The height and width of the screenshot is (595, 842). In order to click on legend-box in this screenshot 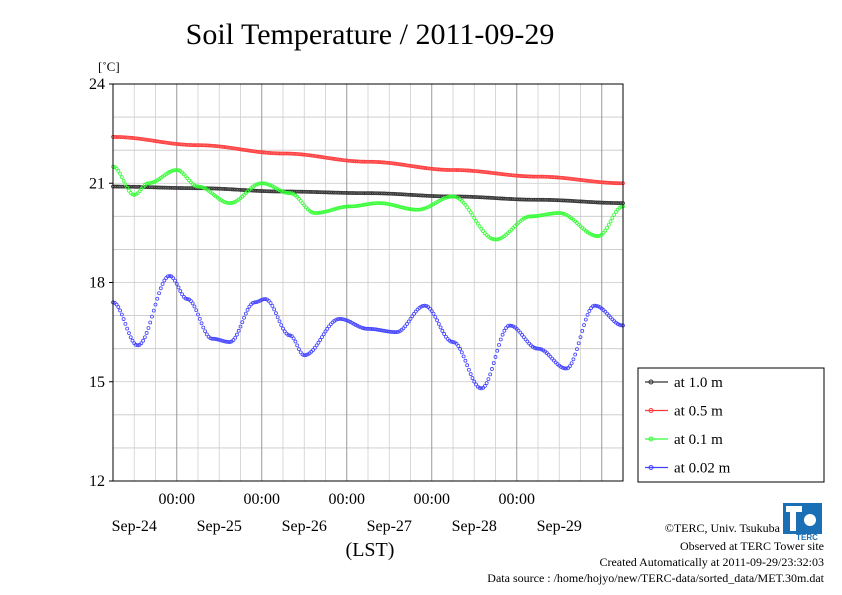, I will do `click(731, 425)`.